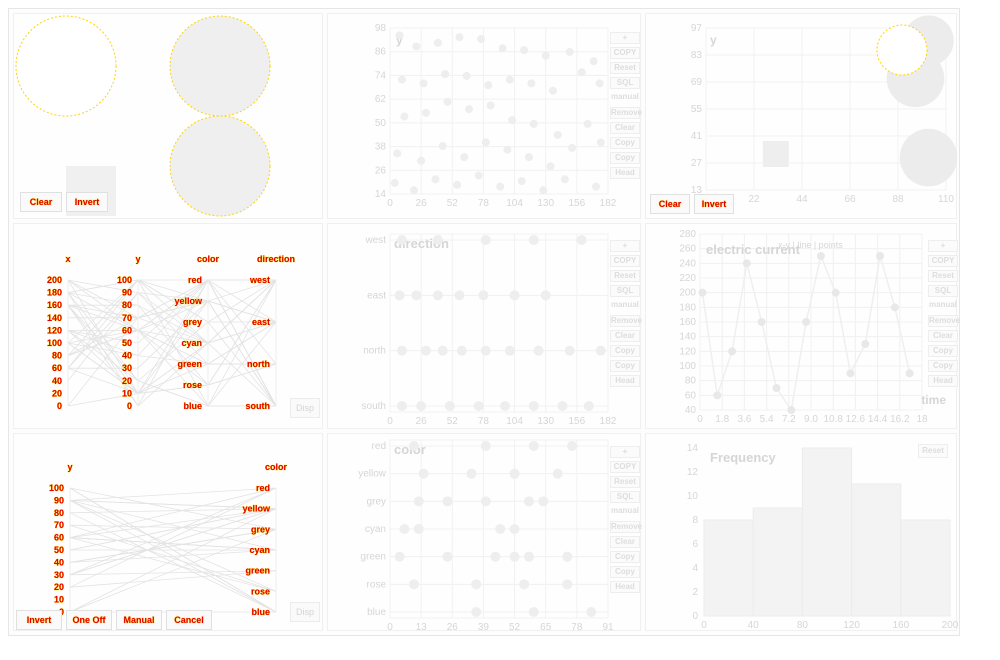 Image resolution: width=1000 pixels, height=660 pixels. I want to click on cancel-button: Cancel, so click(189, 620).